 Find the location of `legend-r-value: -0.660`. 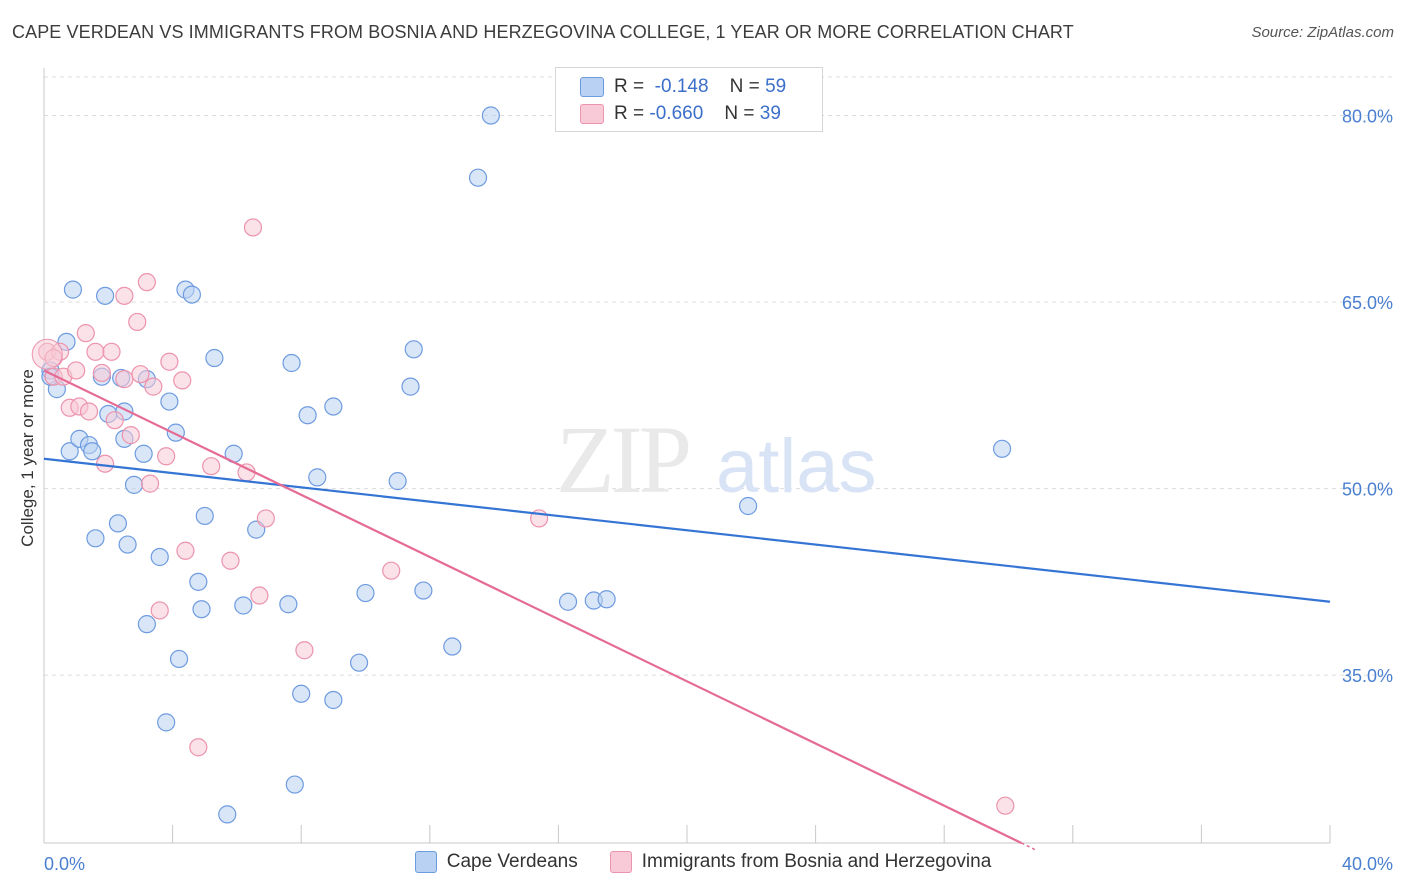

legend-r-value: -0.660 is located at coordinates (676, 113).